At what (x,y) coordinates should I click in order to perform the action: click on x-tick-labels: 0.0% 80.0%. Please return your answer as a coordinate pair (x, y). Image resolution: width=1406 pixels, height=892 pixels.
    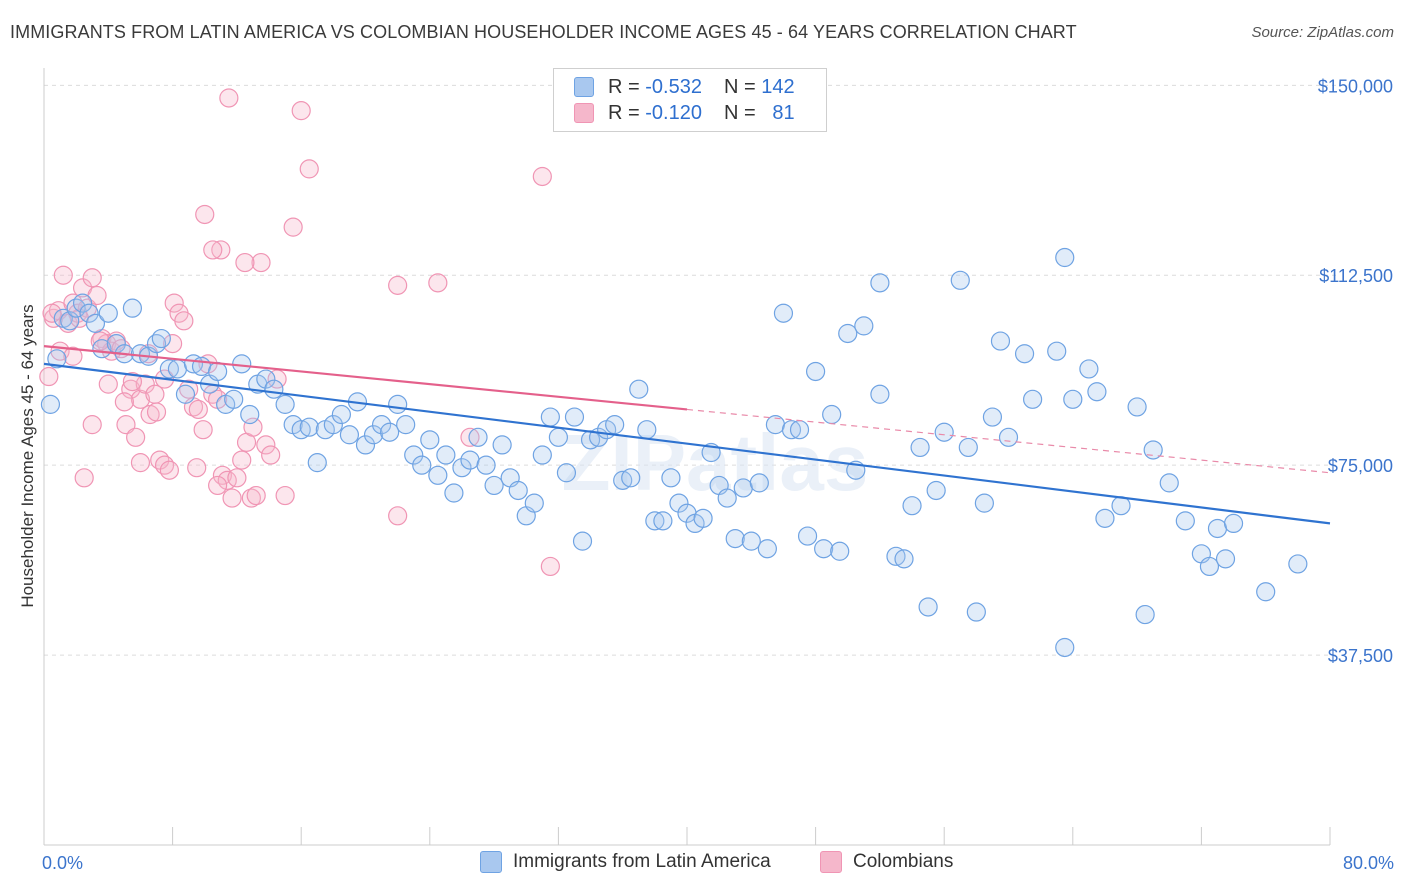
    Looking at the image, I should click on (718, 863).